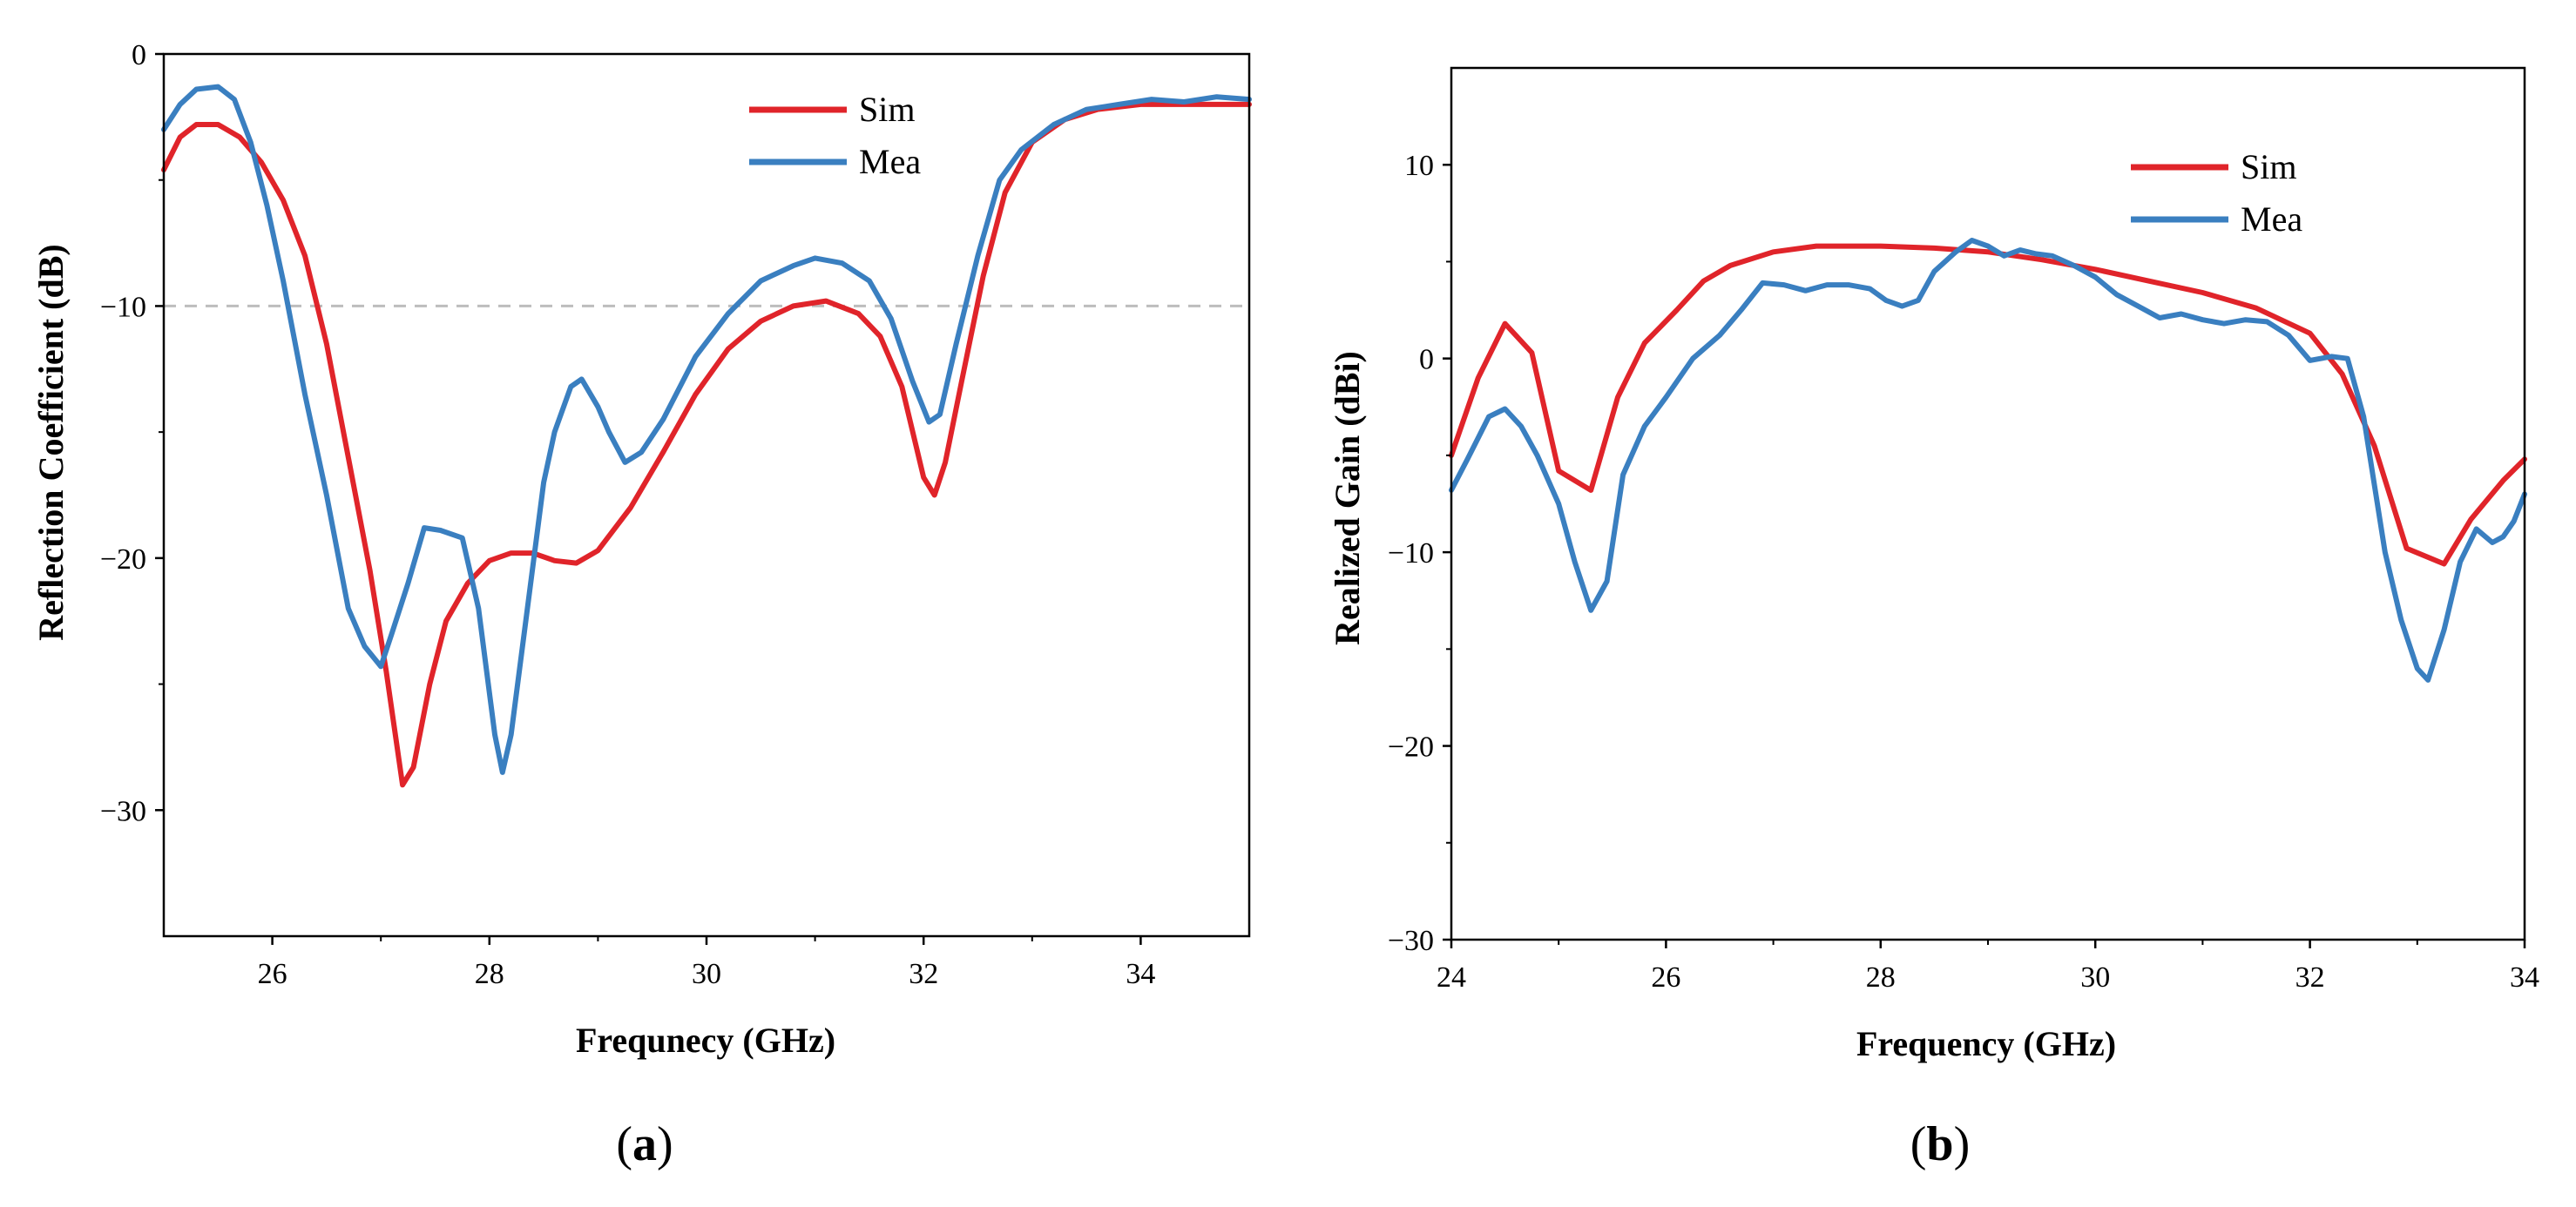  I want to click on y-tick-label: 10, so click(1419, 166).